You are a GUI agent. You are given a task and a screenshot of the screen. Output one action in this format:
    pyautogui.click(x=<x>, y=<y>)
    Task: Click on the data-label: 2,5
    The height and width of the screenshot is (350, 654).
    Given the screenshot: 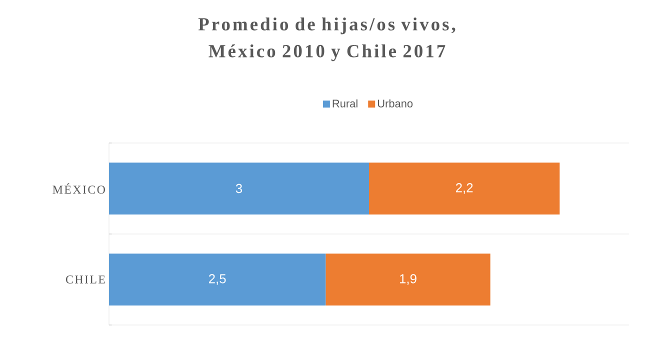 What is the action you would take?
    pyautogui.click(x=217, y=279)
    